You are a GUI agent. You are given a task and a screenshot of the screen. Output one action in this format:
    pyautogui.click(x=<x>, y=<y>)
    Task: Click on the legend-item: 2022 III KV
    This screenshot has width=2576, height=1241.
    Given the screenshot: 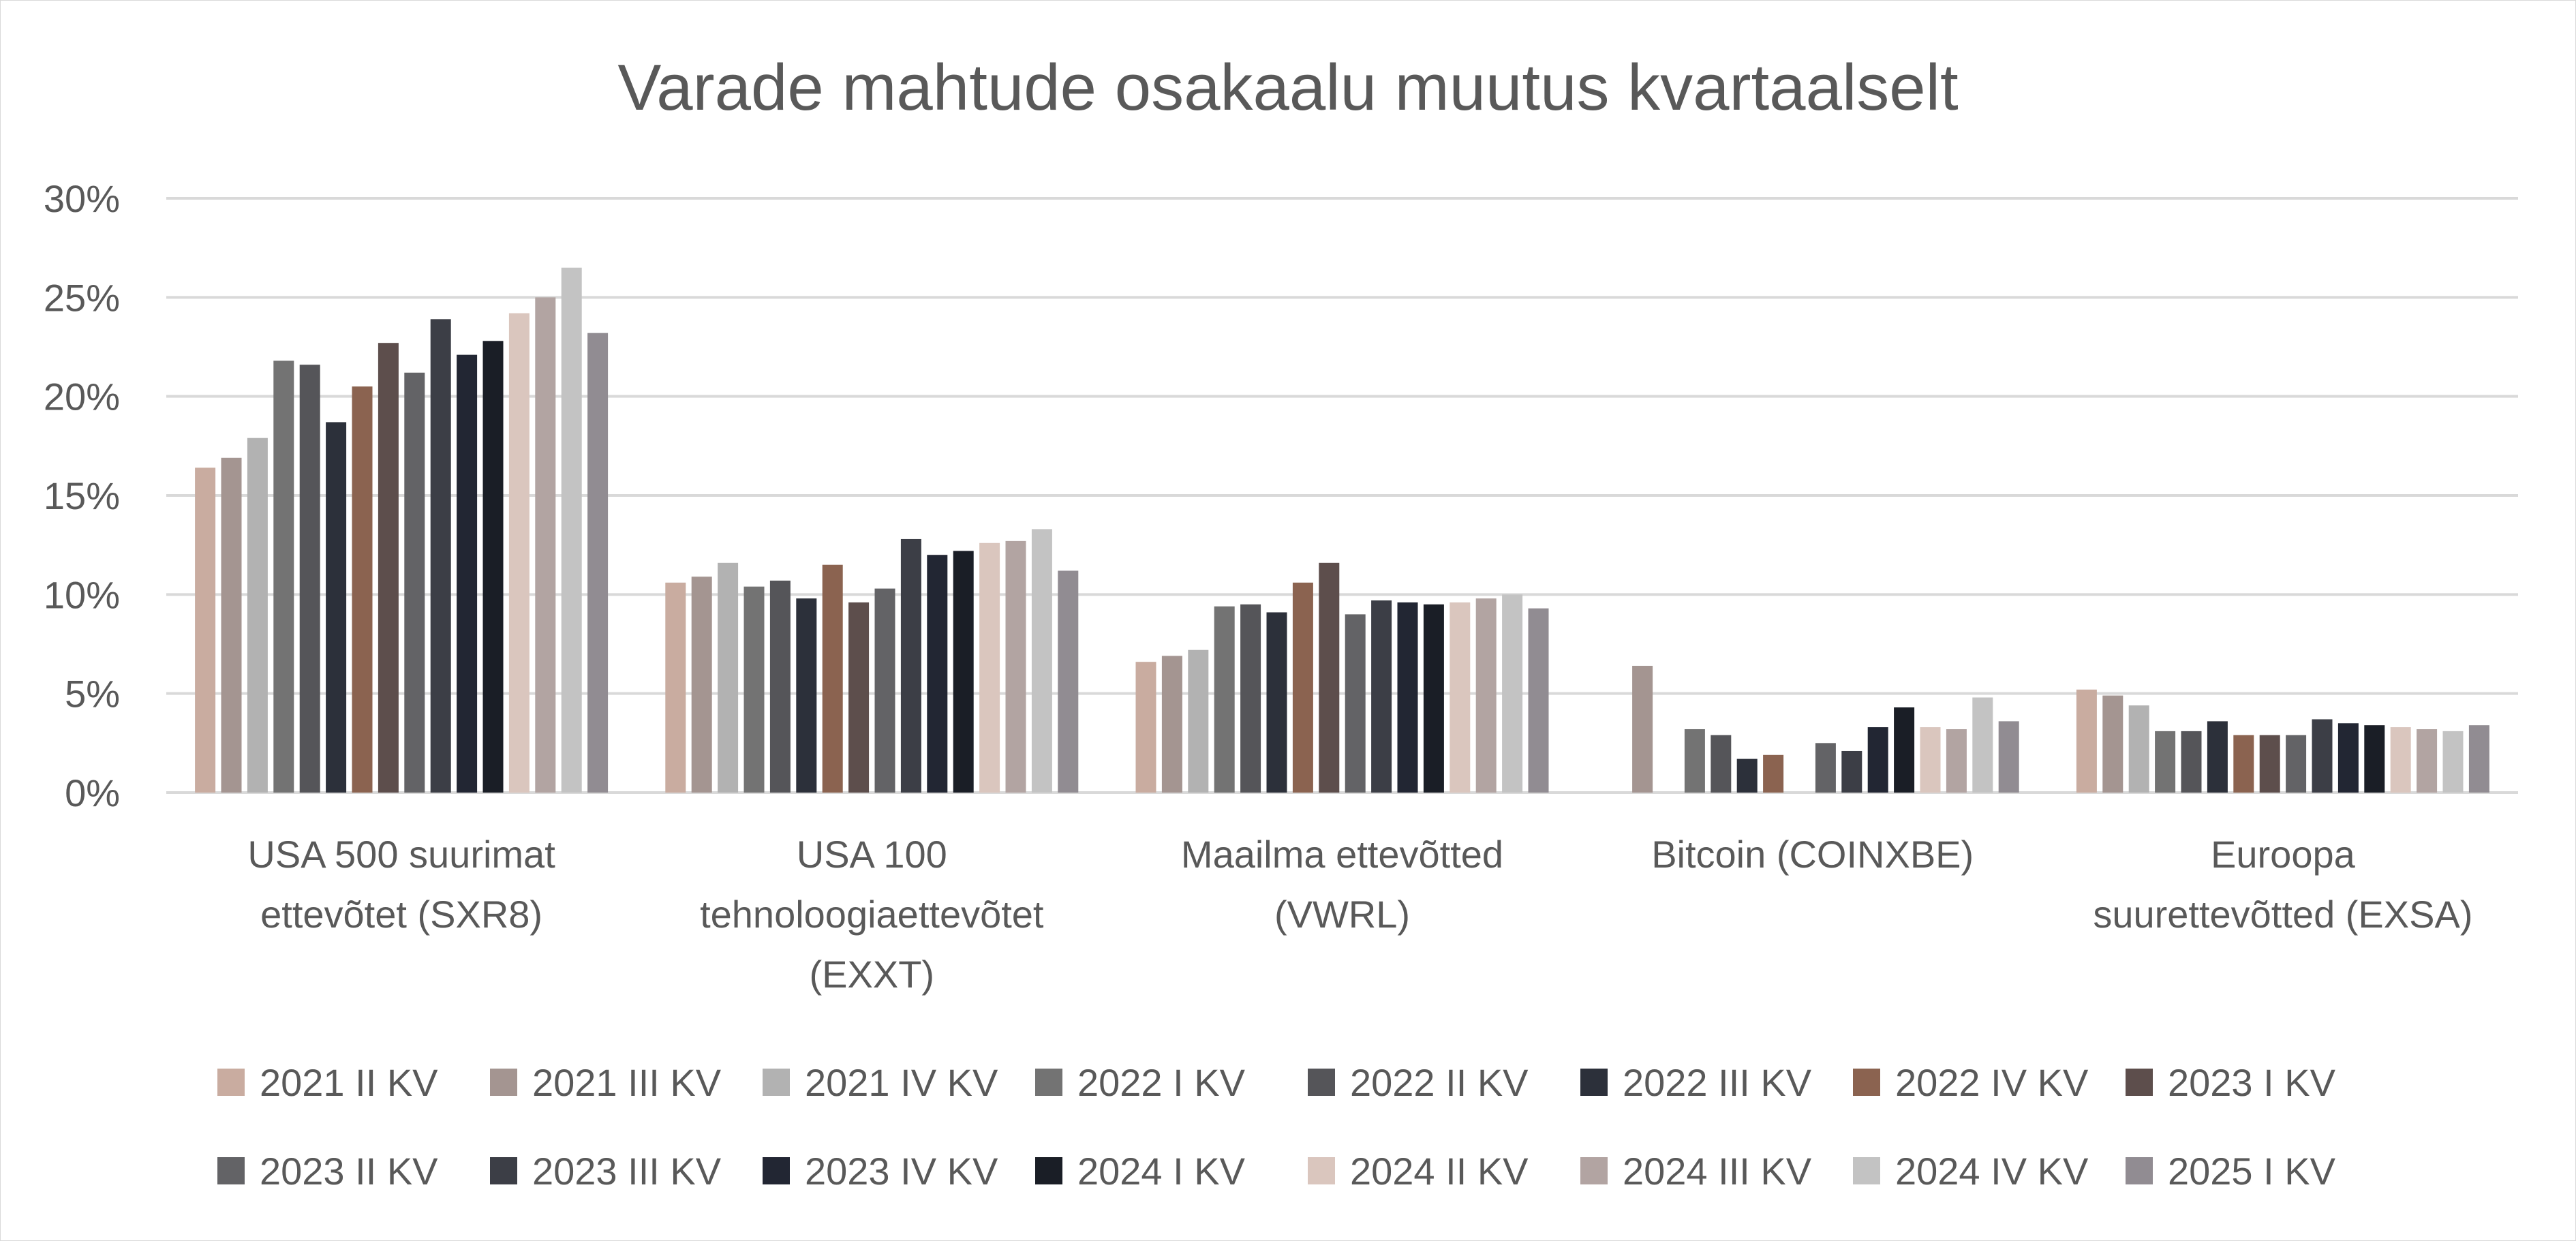 What is the action you would take?
    pyautogui.click(x=1696, y=1082)
    